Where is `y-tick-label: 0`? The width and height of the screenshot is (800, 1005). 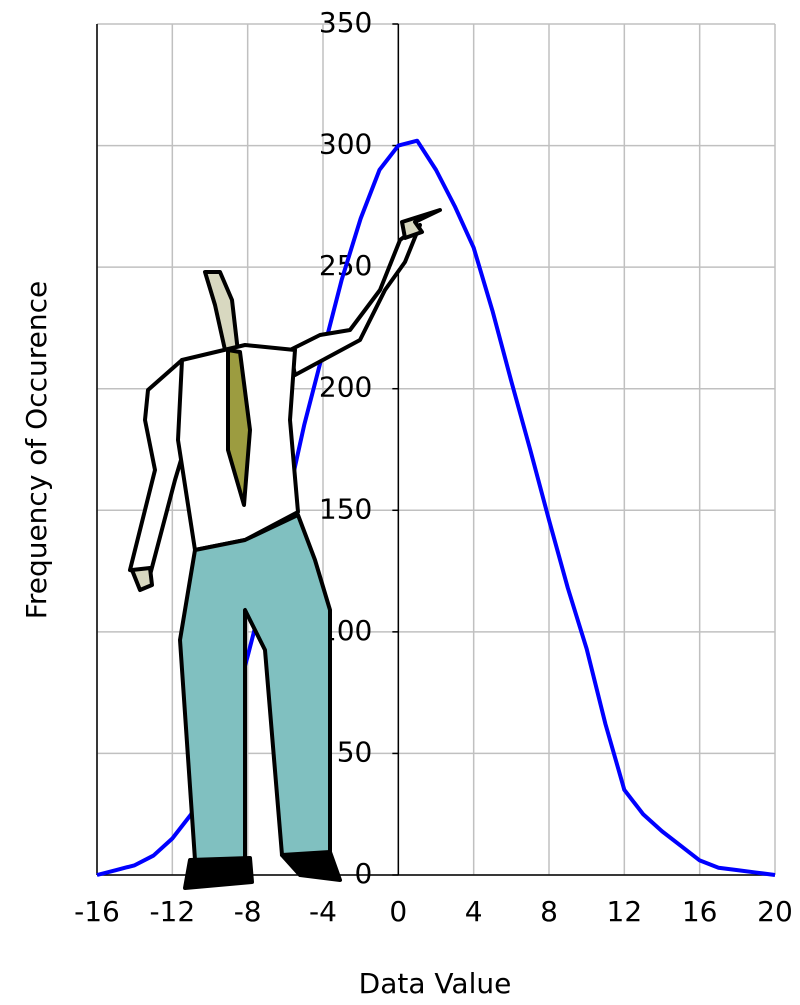
y-tick-label: 0 is located at coordinates (364, 873).